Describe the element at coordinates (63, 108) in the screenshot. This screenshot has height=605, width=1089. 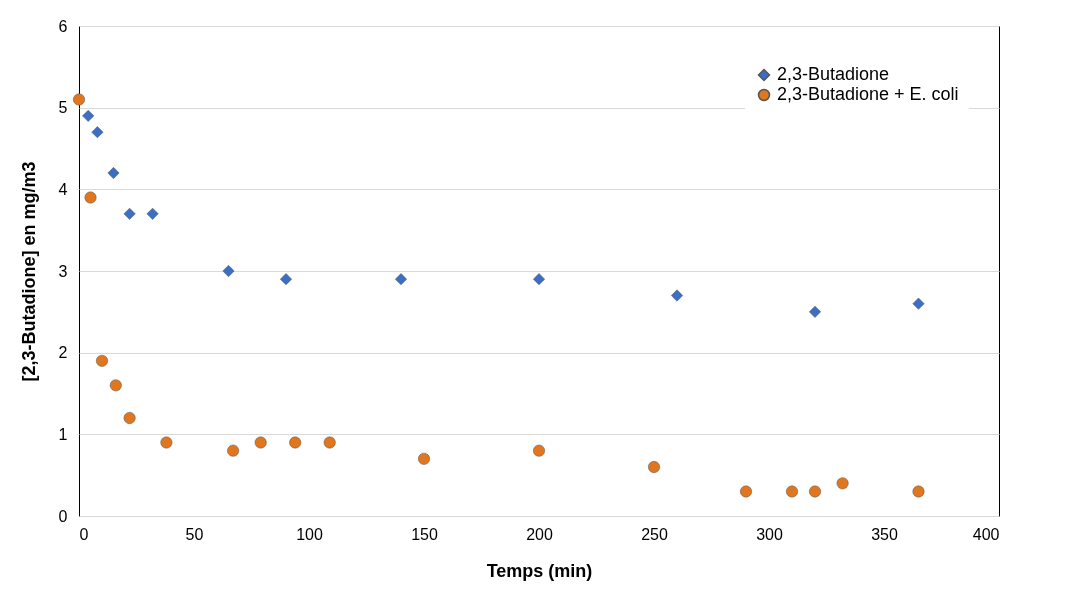
I see `y-tick-label: 5` at that location.